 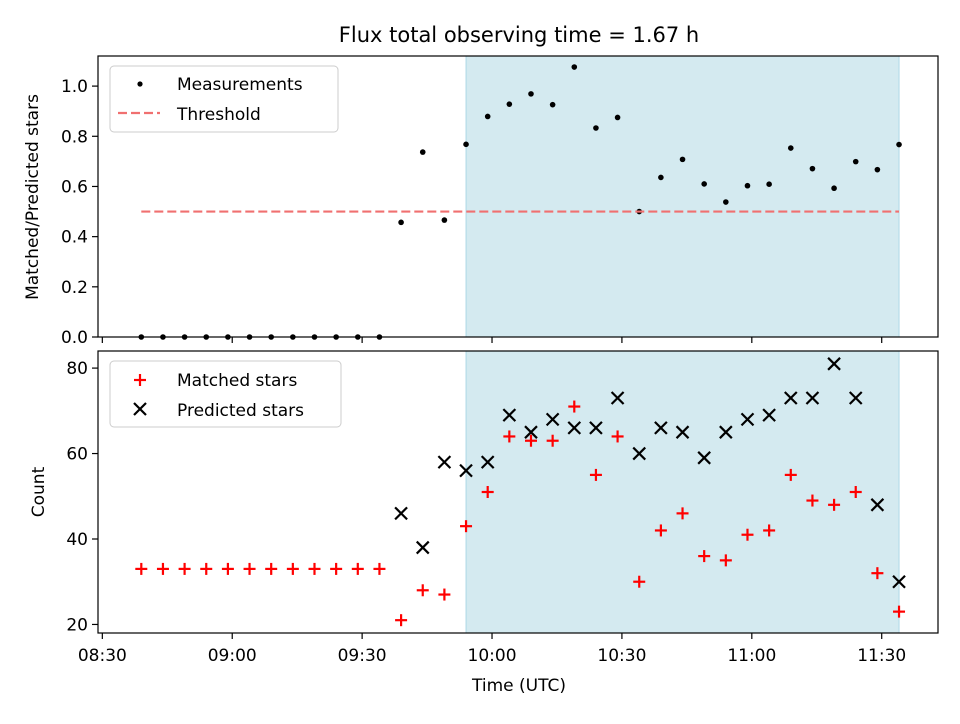 What do you see at coordinates (518, 686) in the screenshot?
I see `x-axis-label: Time (UTC)` at bounding box center [518, 686].